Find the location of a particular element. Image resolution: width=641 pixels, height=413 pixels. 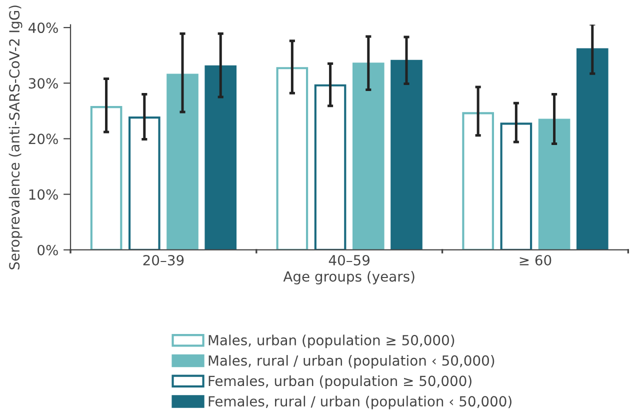

y-tick-label: 20% is located at coordinates (43, 139).